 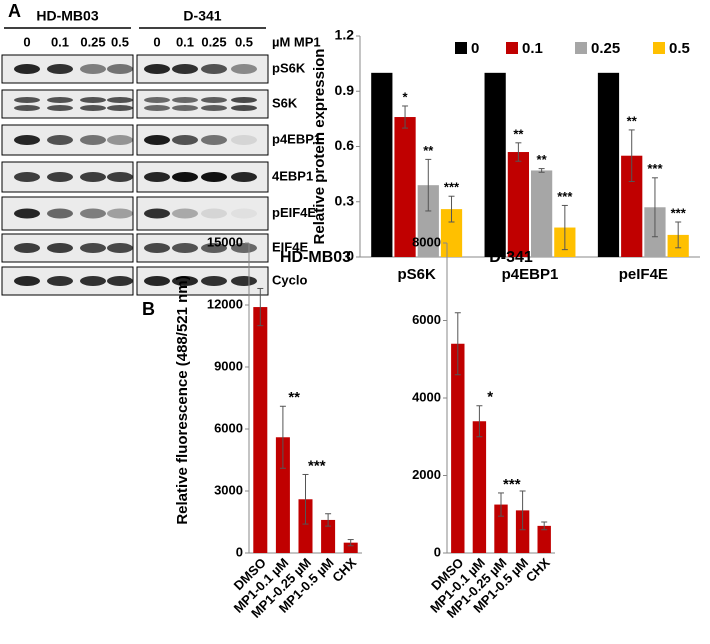 I want to click on x-tick-label: pS6K, so click(x=416, y=274).